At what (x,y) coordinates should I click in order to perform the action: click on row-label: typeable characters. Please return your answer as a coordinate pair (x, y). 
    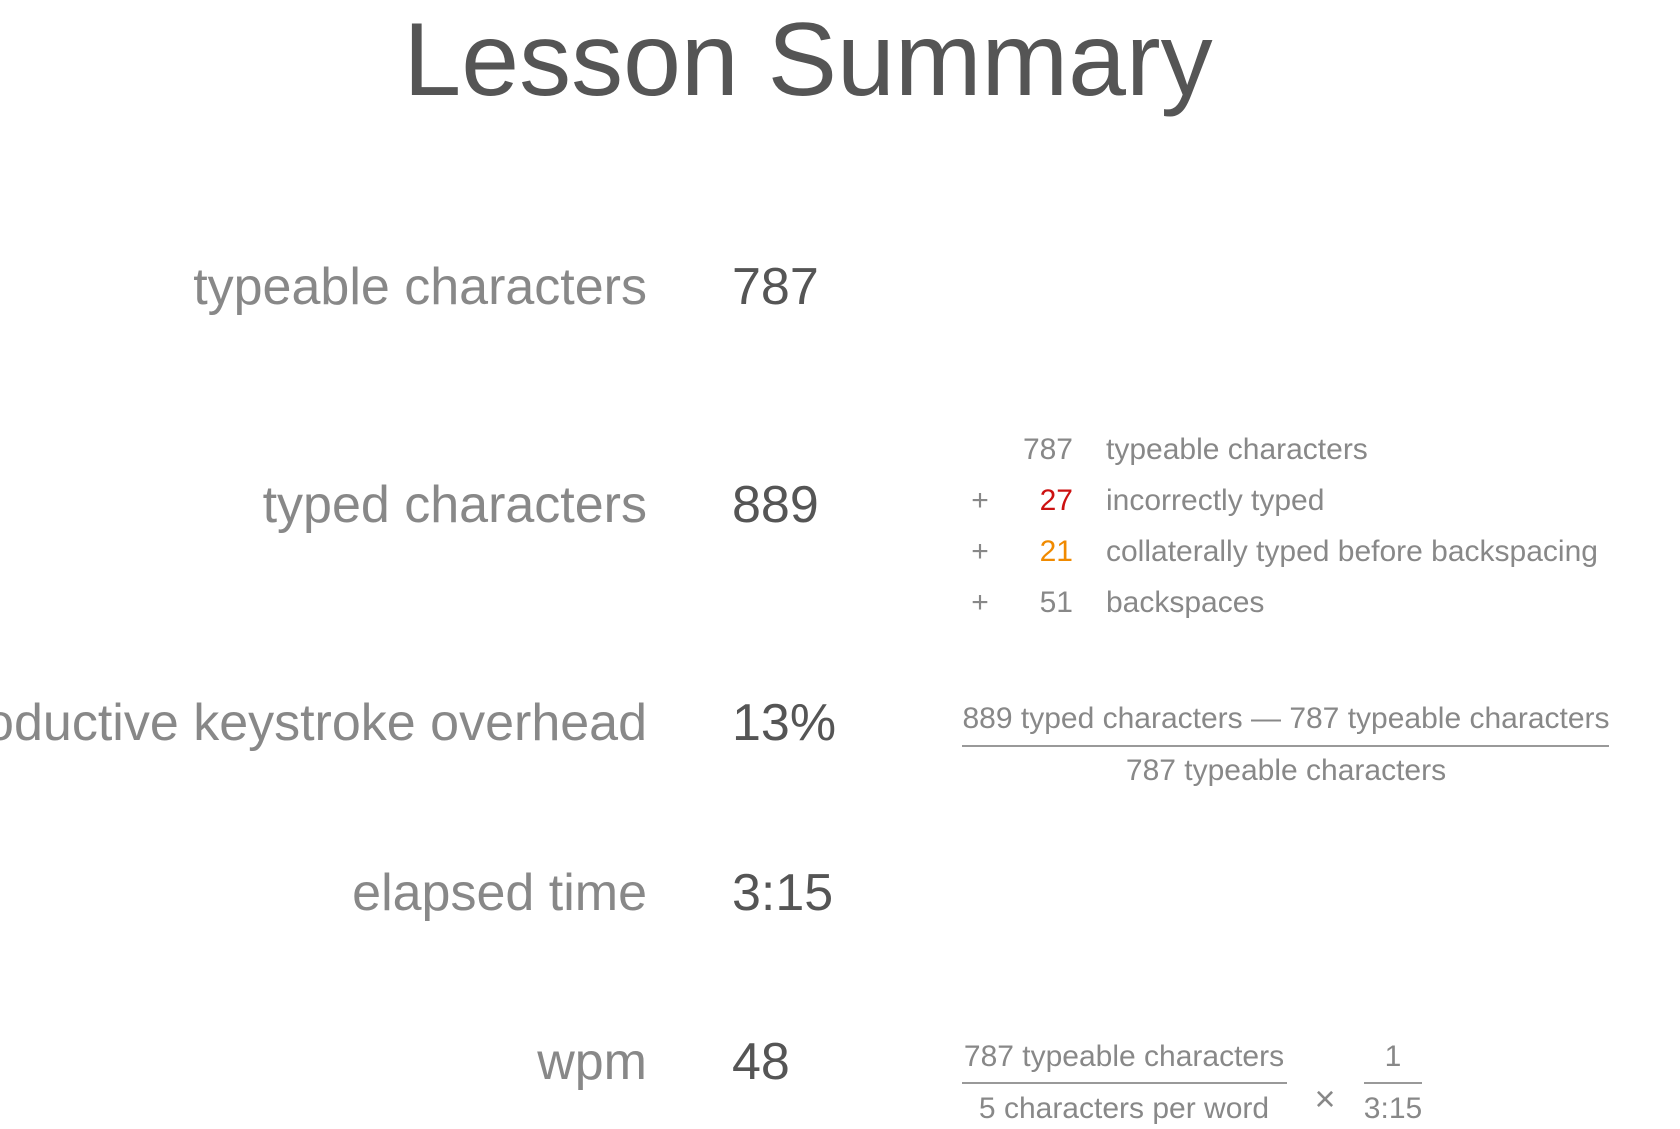
    Looking at the image, I should click on (420, 287).